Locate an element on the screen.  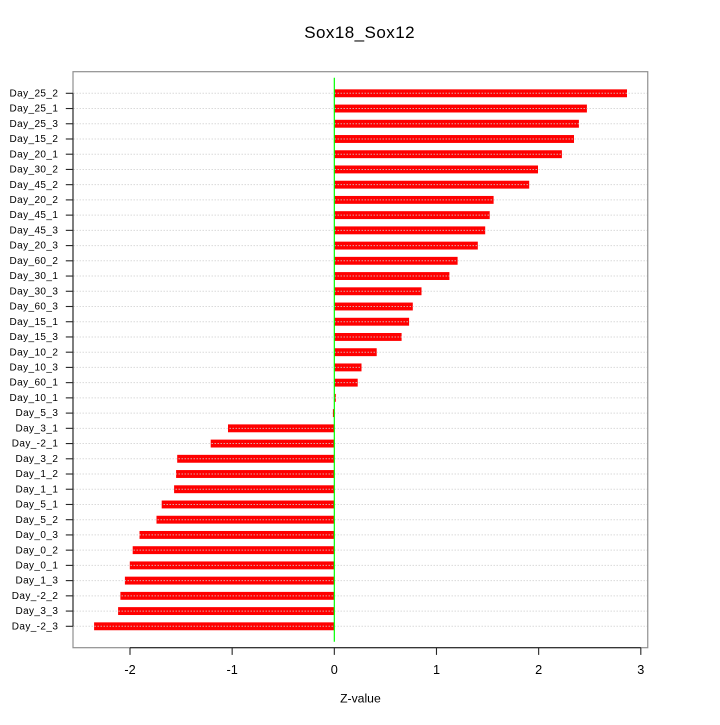
svg-text: Day_45_2 is located at coordinates (34, 185).